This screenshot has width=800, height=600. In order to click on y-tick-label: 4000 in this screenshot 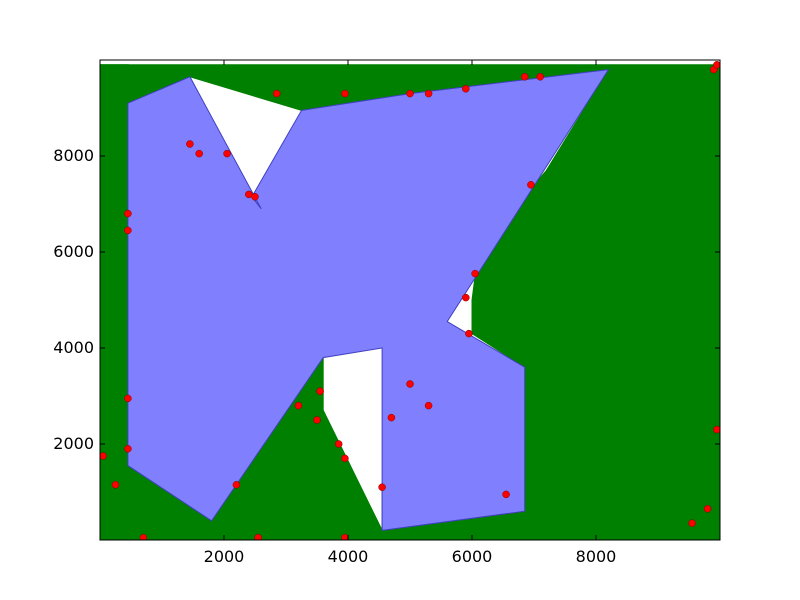, I will do `click(73, 347)`.